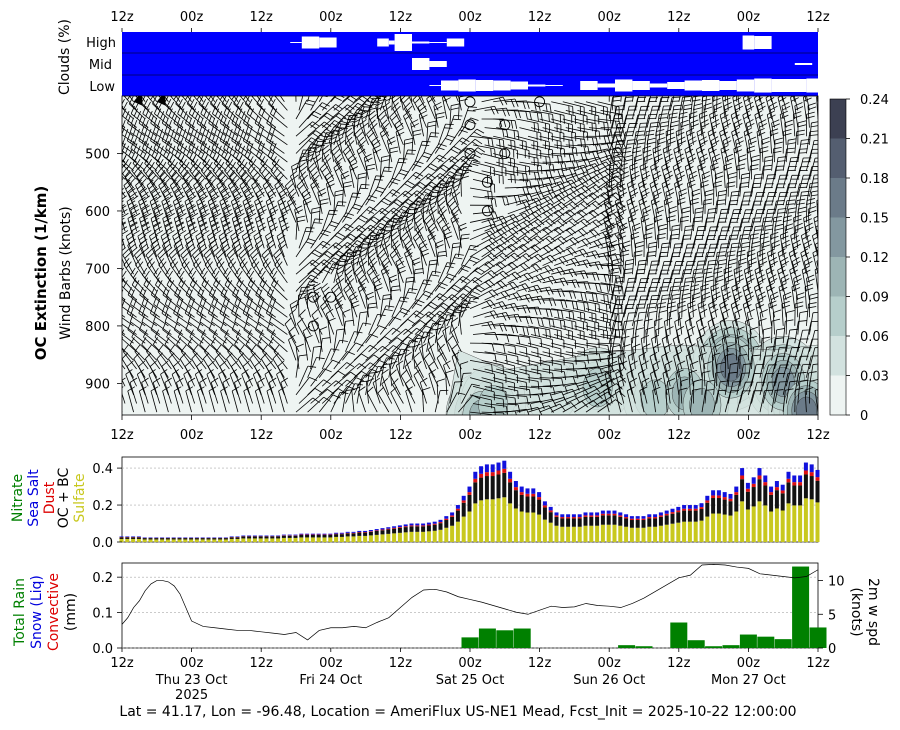  What do you see at coordinates (391, 42) in the screenshot?
I see `cloud-high-box` at bounding box center [391, 42].